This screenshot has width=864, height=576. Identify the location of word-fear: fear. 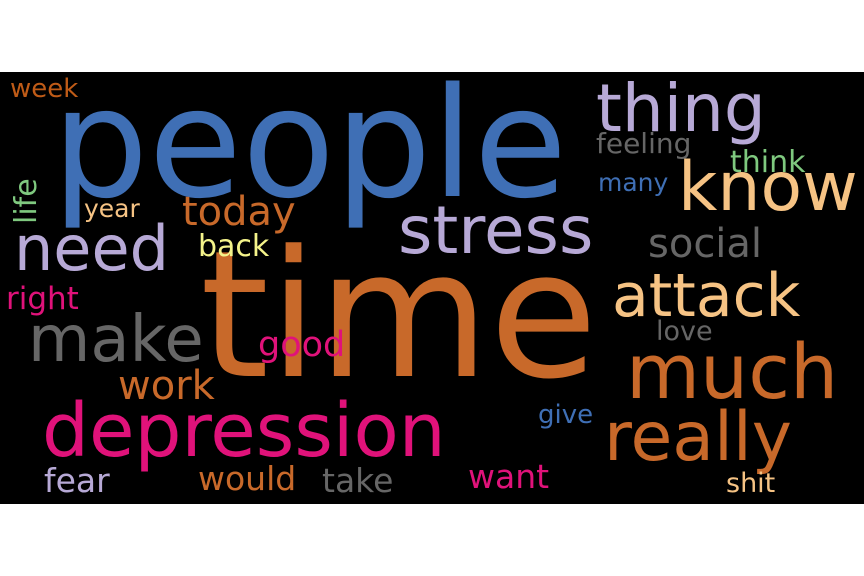
(77, 480).